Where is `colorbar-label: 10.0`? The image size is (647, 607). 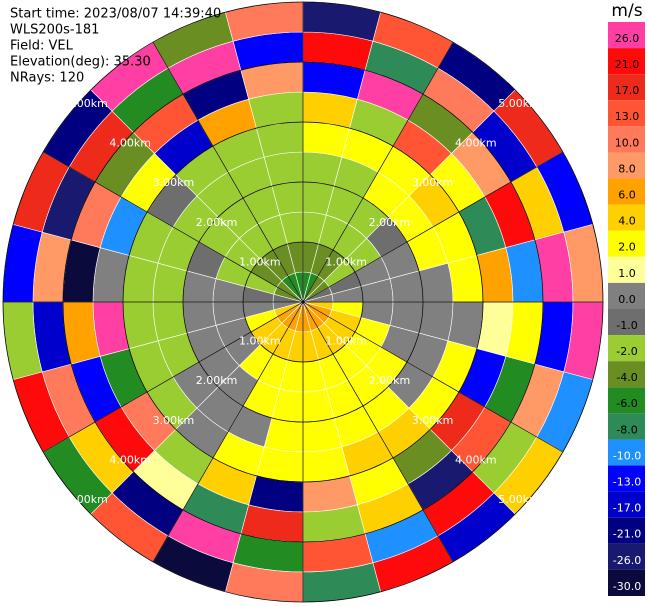 colorbar-label: 10.0 is located at coordinates (627, 142).